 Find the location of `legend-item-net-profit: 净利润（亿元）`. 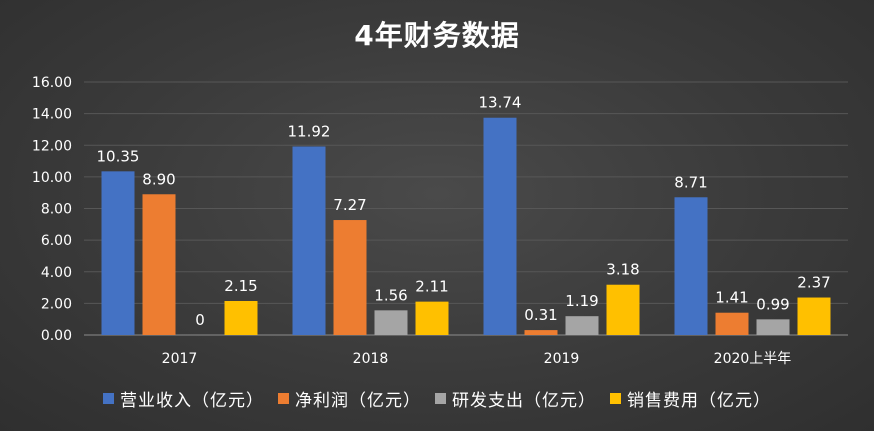

legend-item-net-profit: 净利润（亿元） is located at coordinates (349, 398).